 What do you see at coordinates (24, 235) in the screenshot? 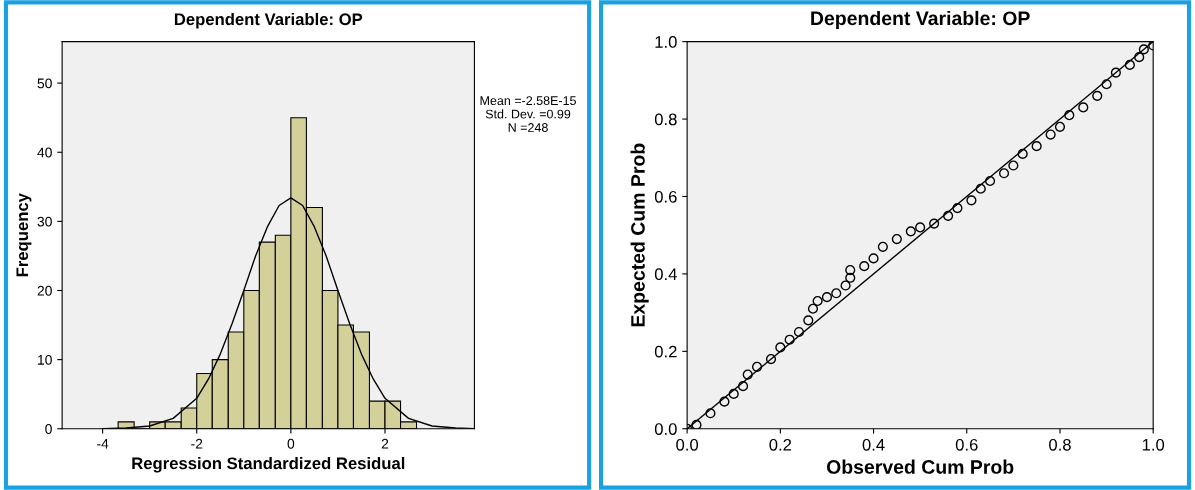
I see `y-axis-title: Frequency` at bounding box center [24, 235].